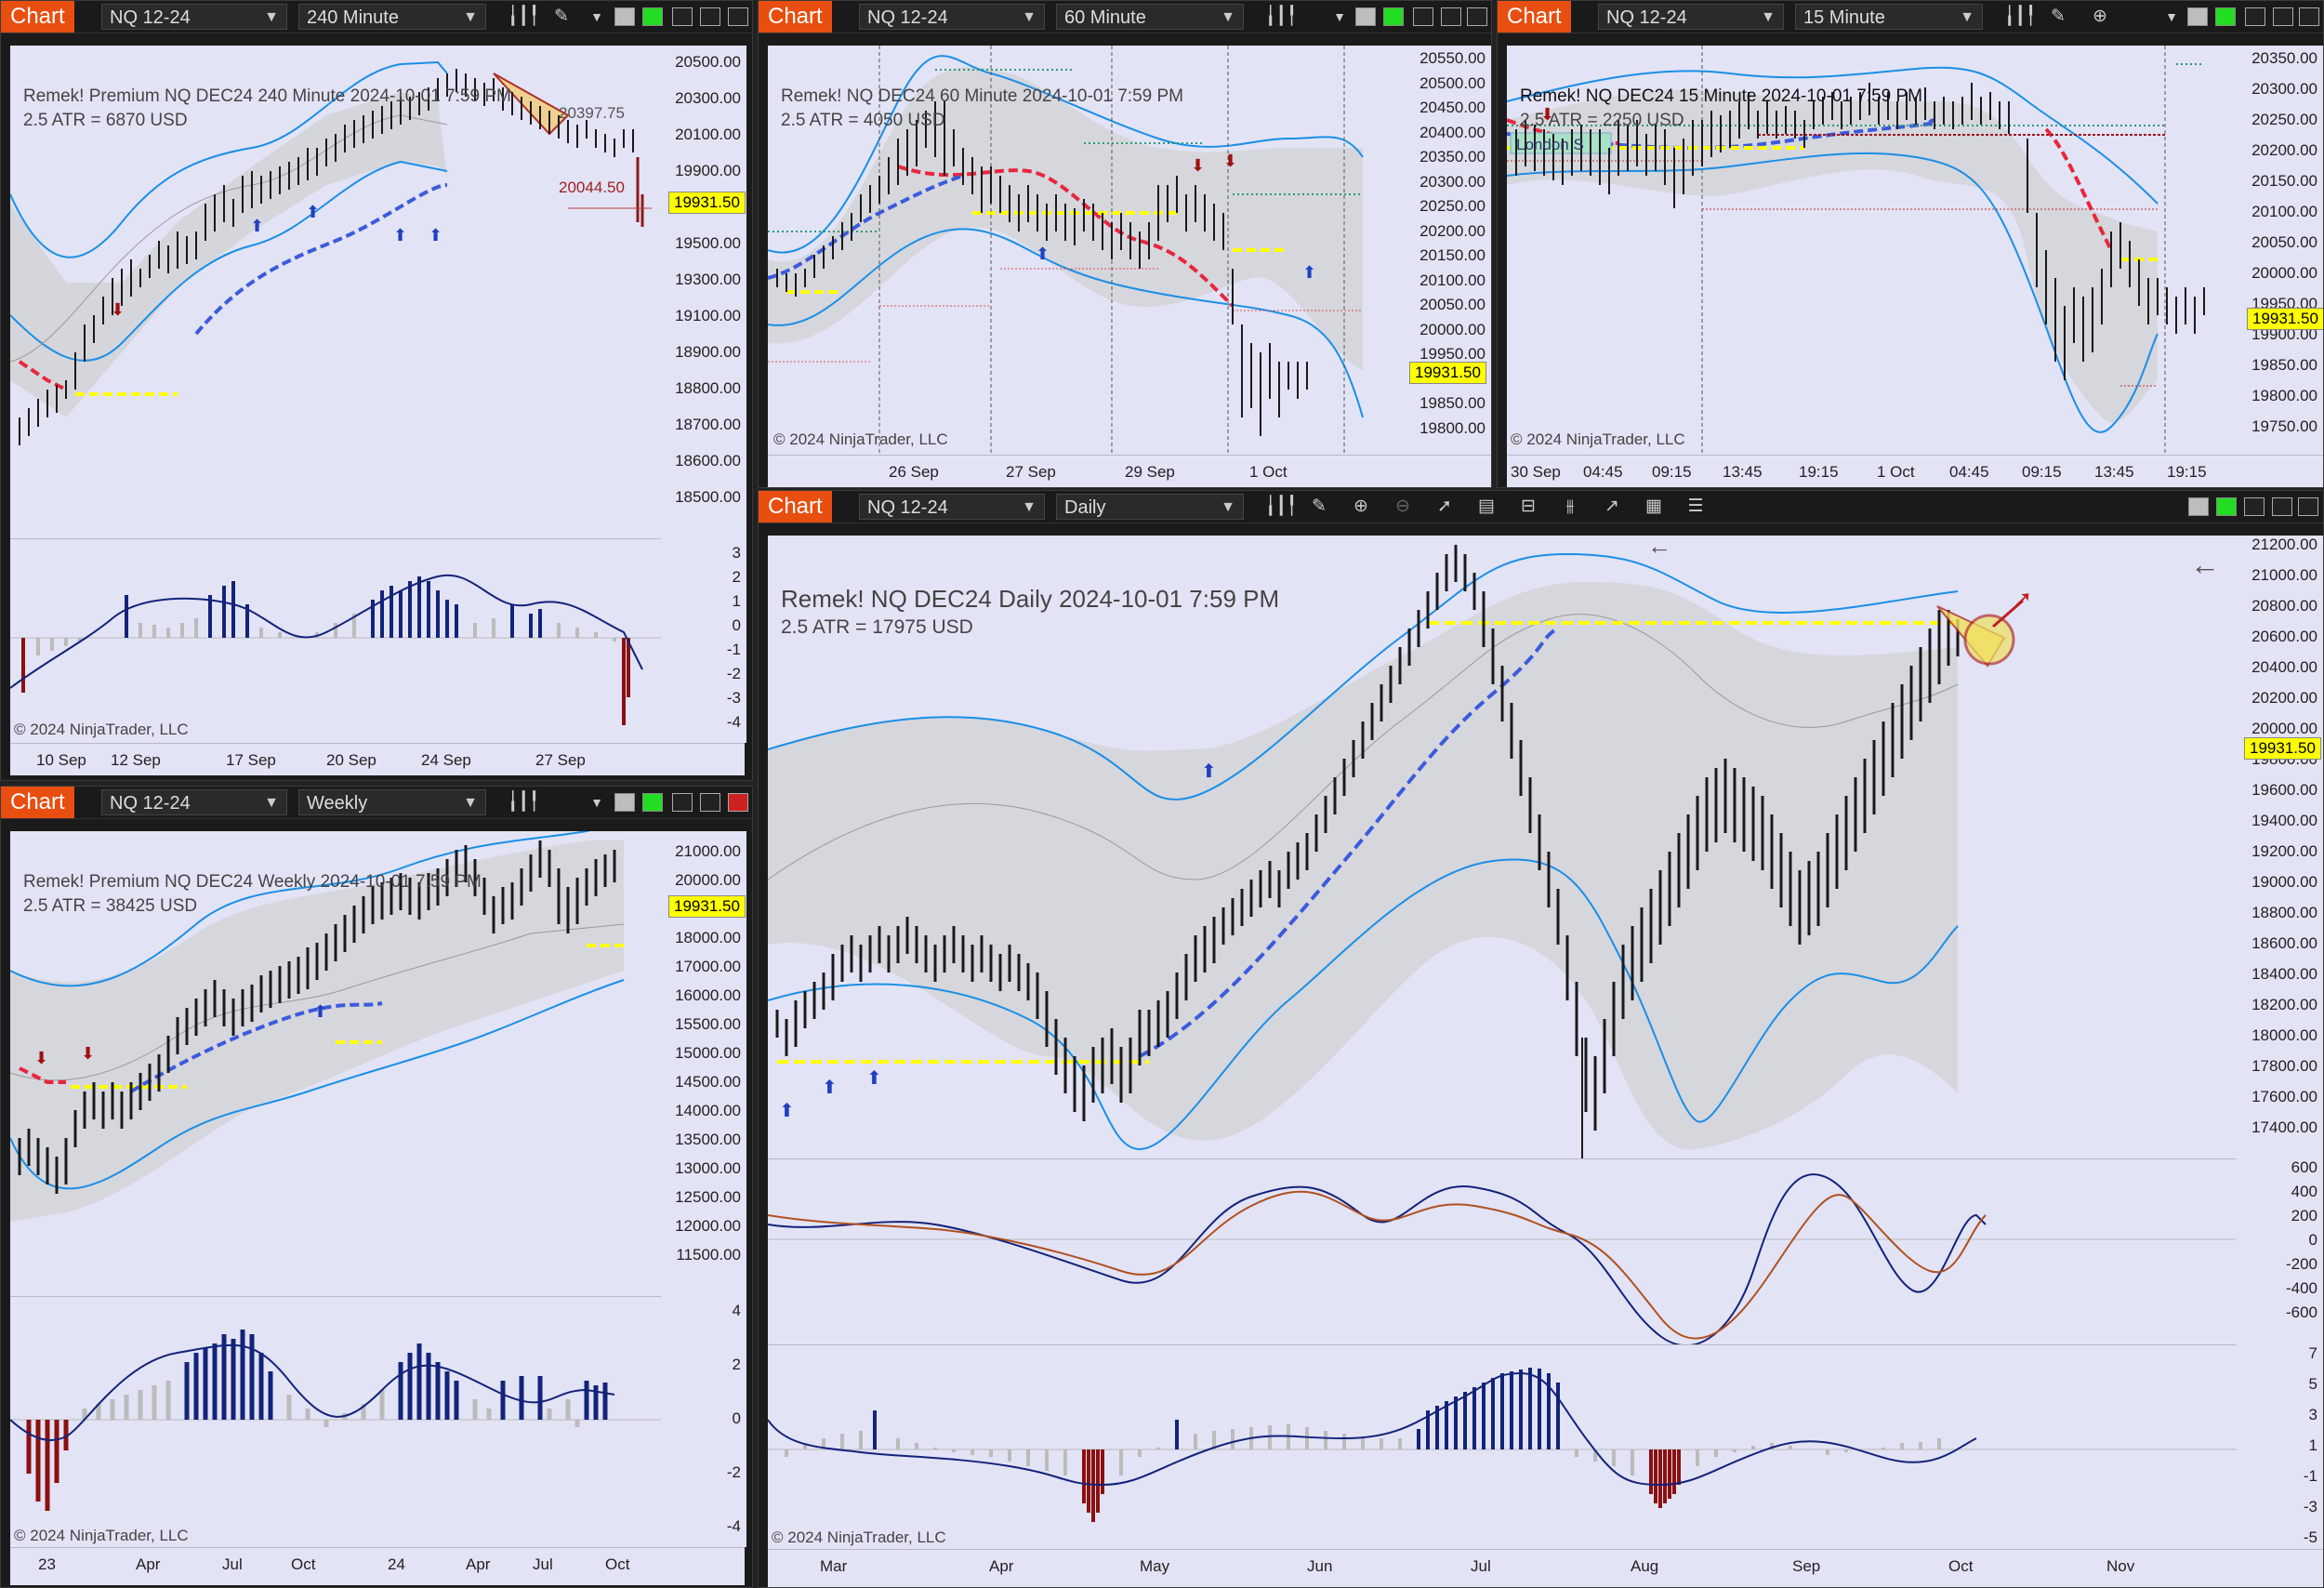  What do you see at coordinates (2205, 564) in the screenshot?
I see `back-button: ←` at bounding box center [2205, 564].